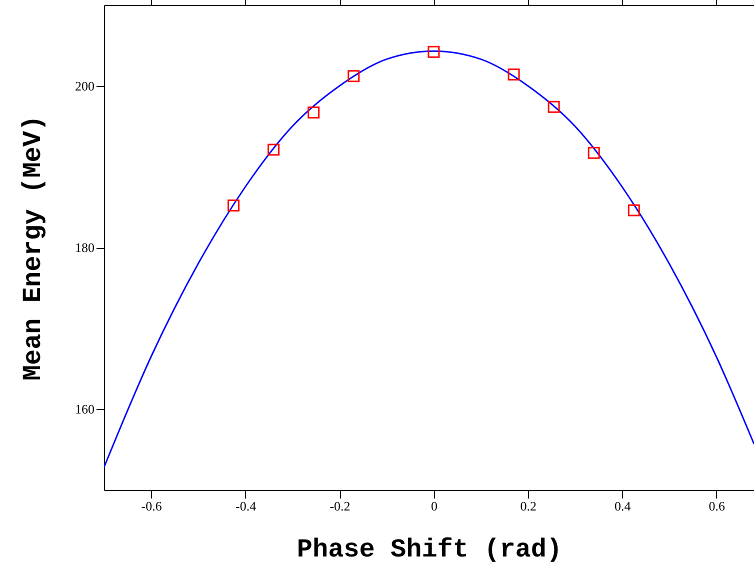 This screenshot has height=574, width=754. What do you see at coordinates (717, 506) in the screenshot?
I see `x-tick-label: 0.6` at bounding box center [717, 506].